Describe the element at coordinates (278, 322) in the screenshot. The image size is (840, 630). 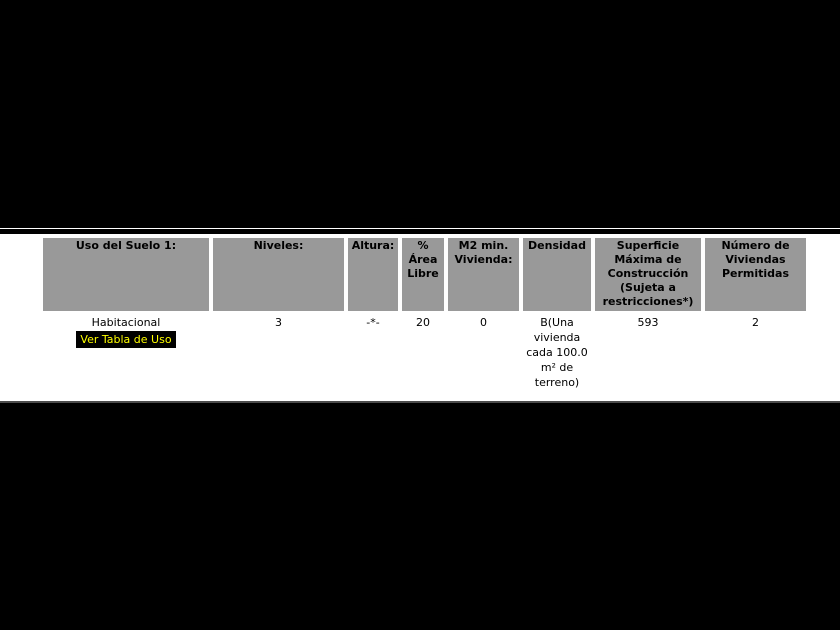
I see `cell-niveles: 3` at that location.